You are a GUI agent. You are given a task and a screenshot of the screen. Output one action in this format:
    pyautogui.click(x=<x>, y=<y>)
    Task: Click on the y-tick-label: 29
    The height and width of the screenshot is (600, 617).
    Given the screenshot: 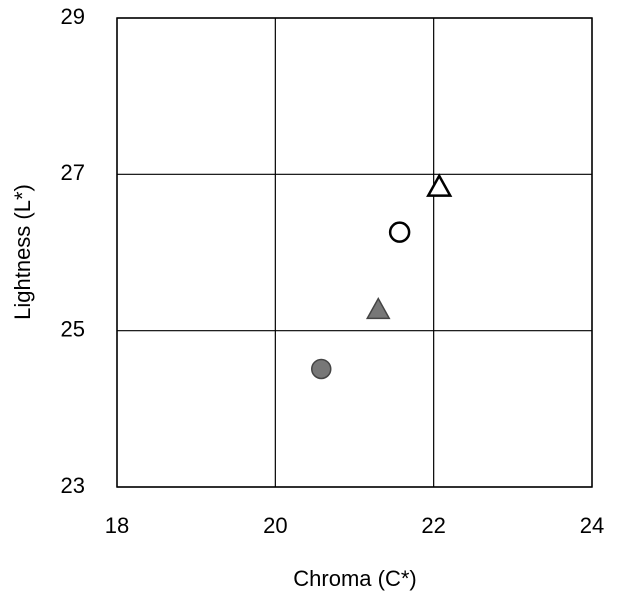 What is the action you would take?
    pyautogui.click(x=73, y=16)
    